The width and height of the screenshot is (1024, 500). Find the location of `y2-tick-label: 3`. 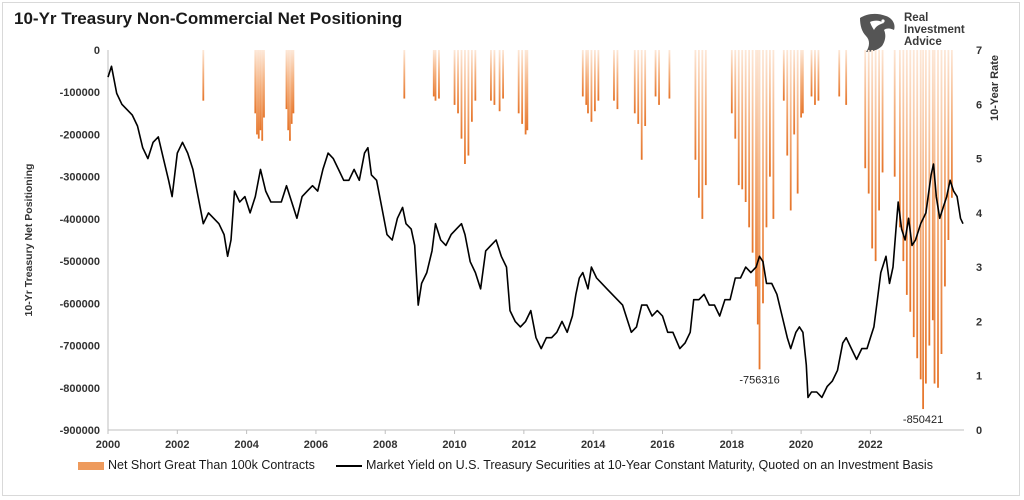

y2-tick-label: 3 is located at coordinates (979, 268).